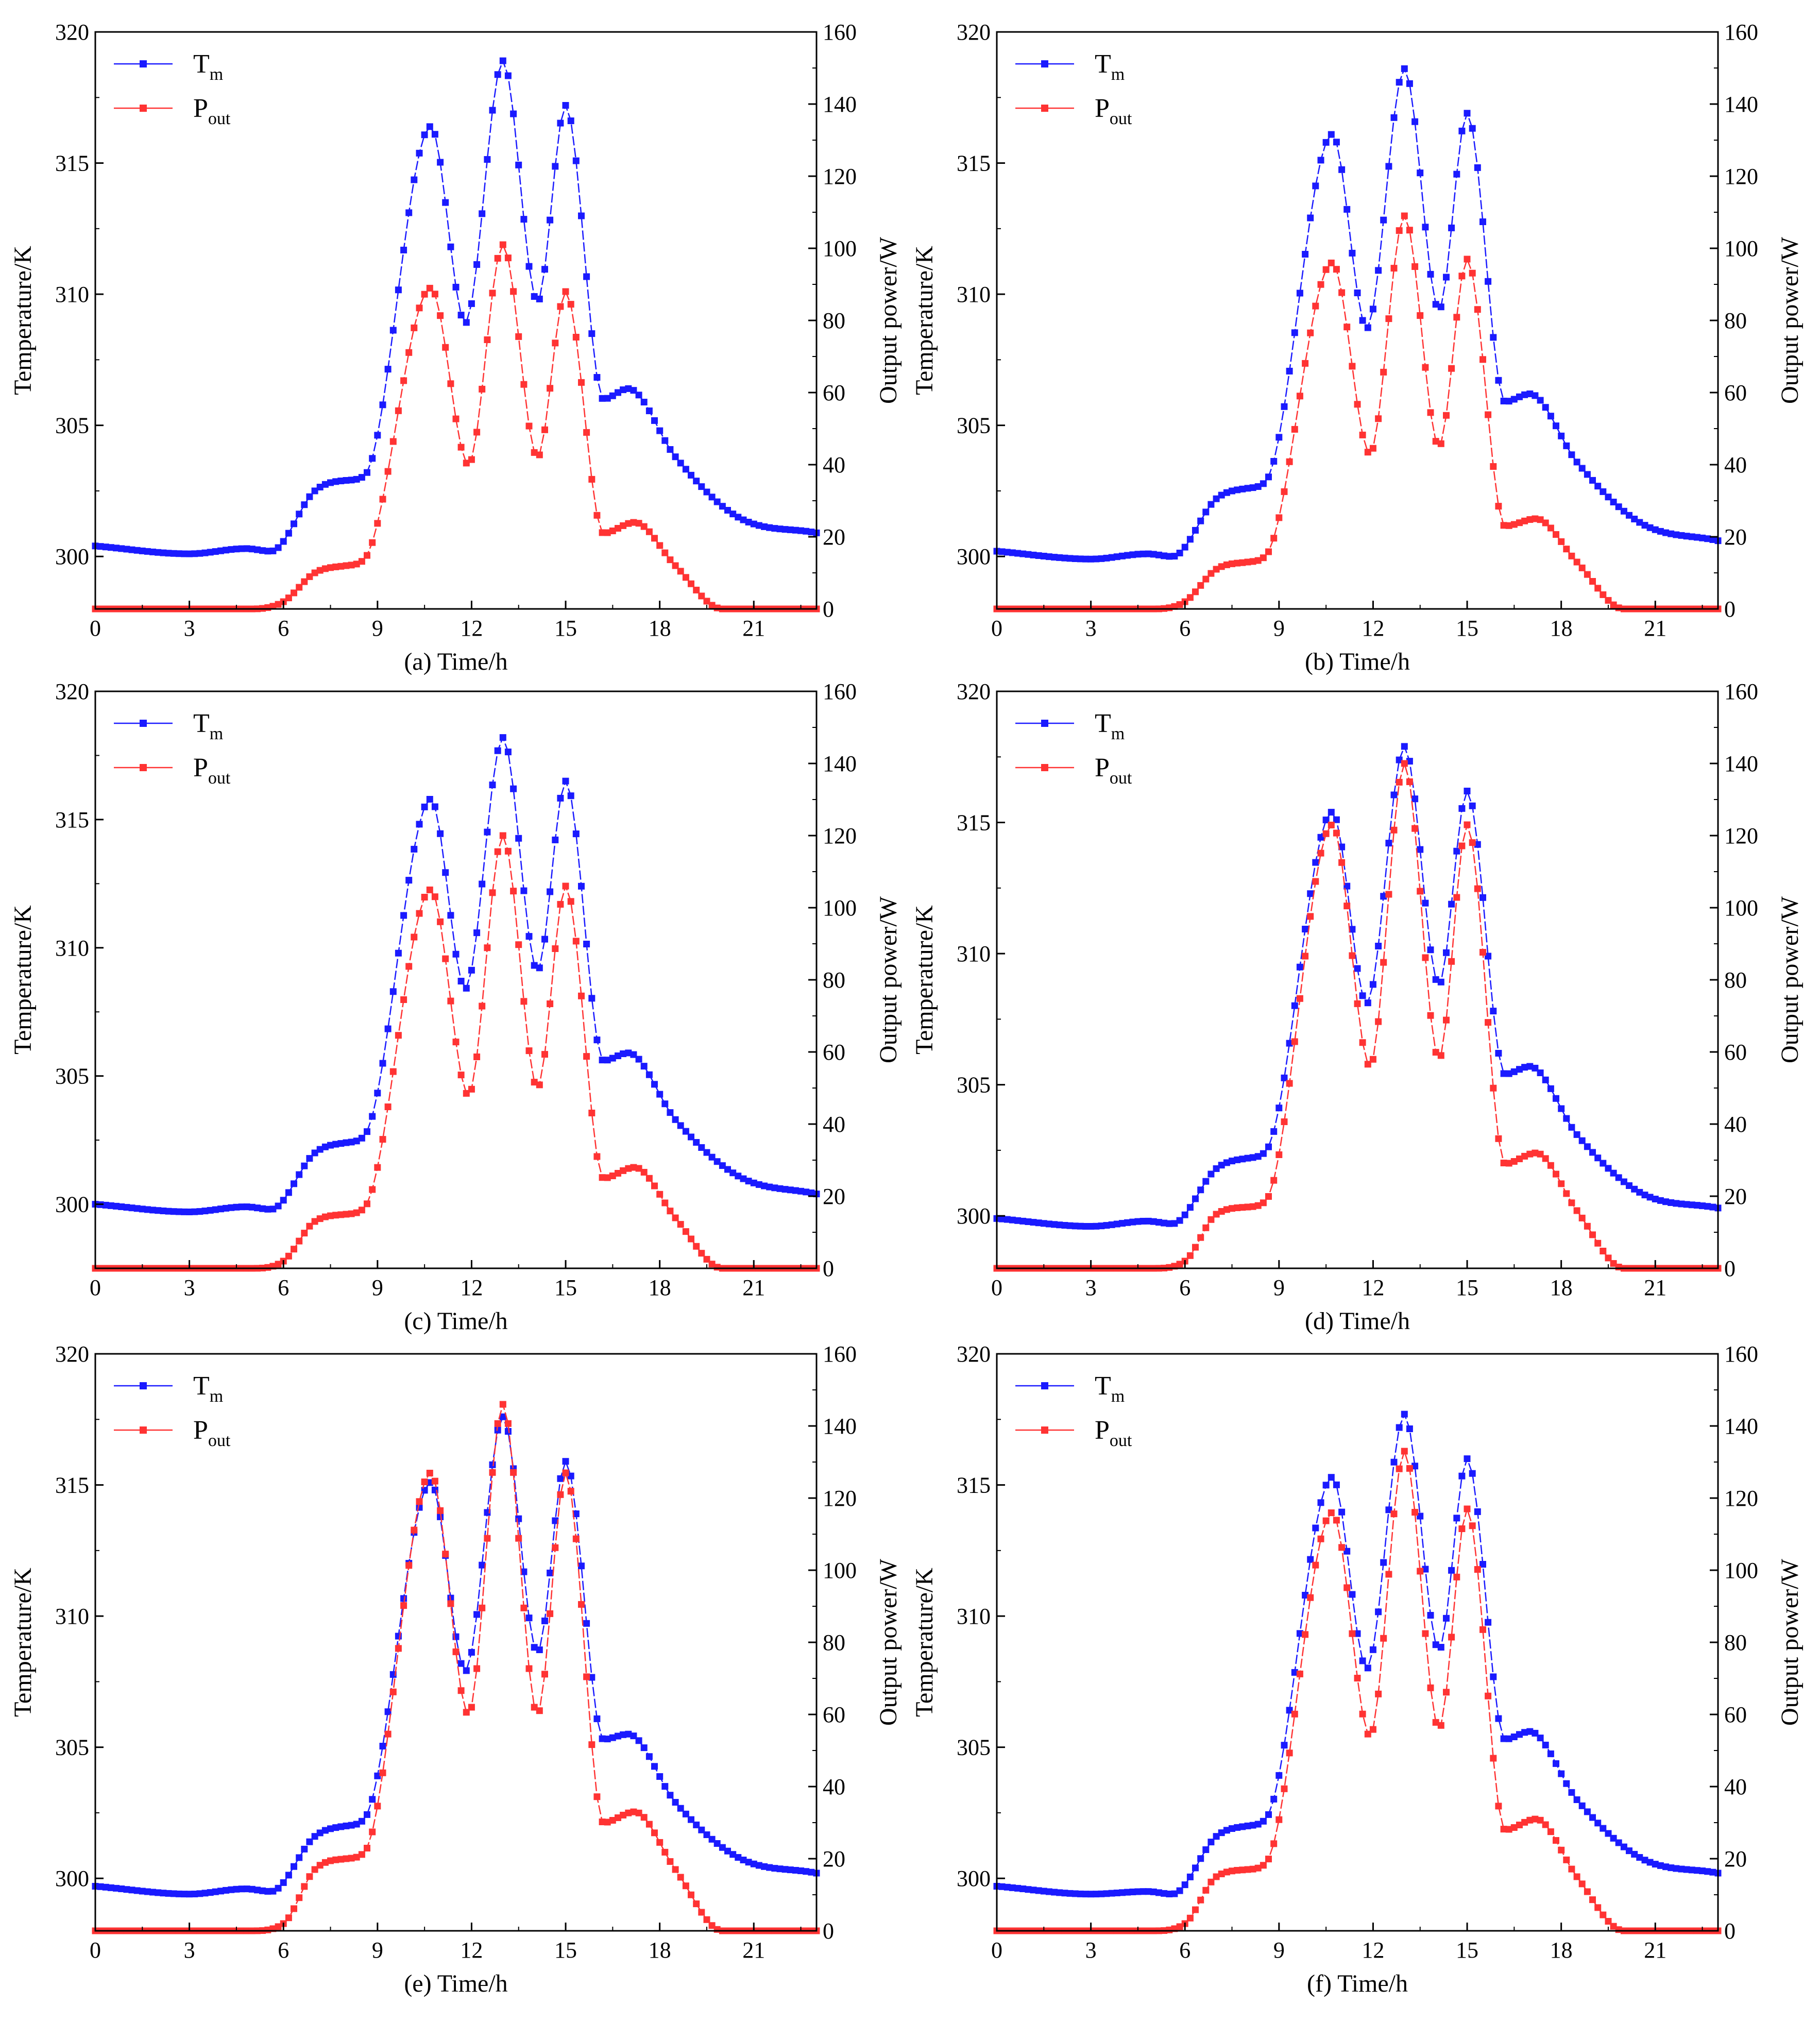  What do you see at coordinates (377, 1288) in the screenshot?
I see `x-tick-label: 9` at bounding box center [377, 1288].